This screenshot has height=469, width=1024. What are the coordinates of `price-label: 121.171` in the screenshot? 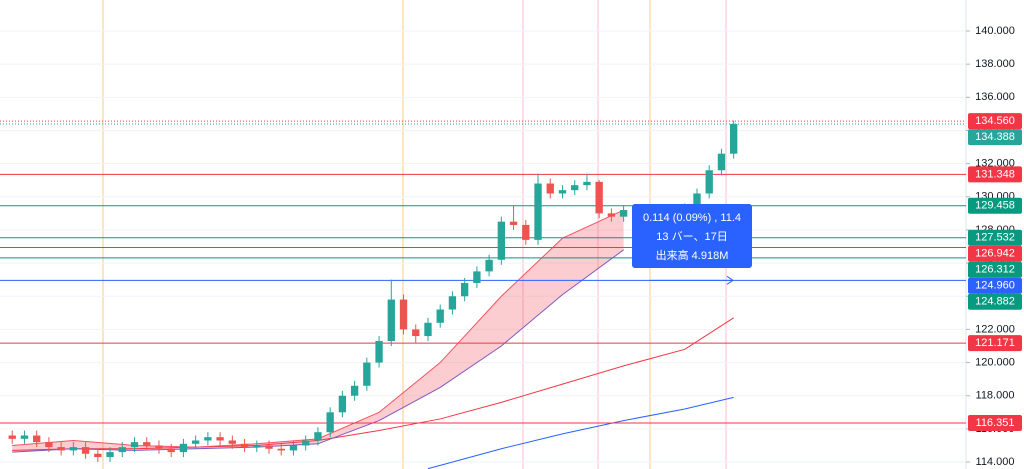 It's located at (995, 343).